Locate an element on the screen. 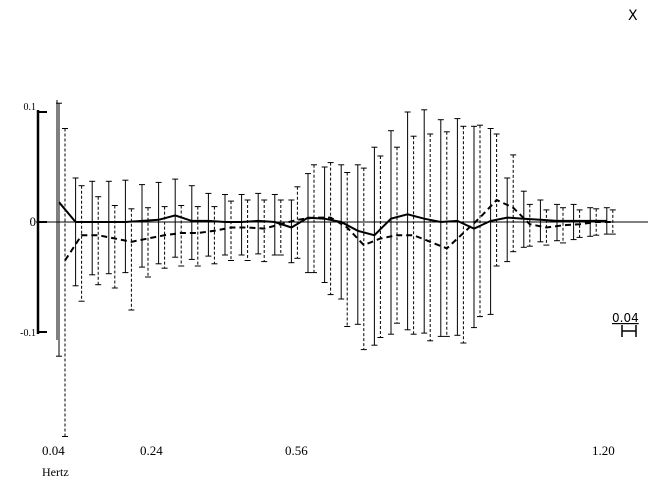  corner-label: X is located at coordinates (633, 16).